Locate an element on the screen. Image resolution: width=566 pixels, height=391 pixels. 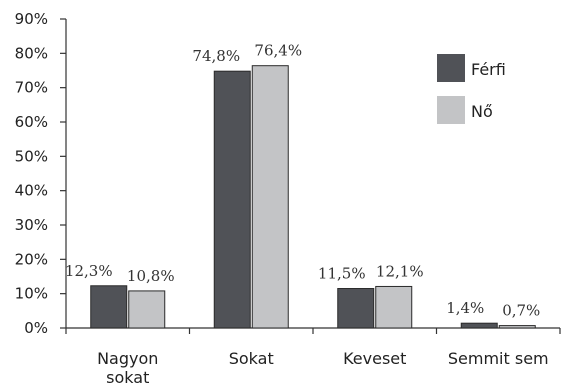
legend-label: Nő is located at coordinates (482, 111).